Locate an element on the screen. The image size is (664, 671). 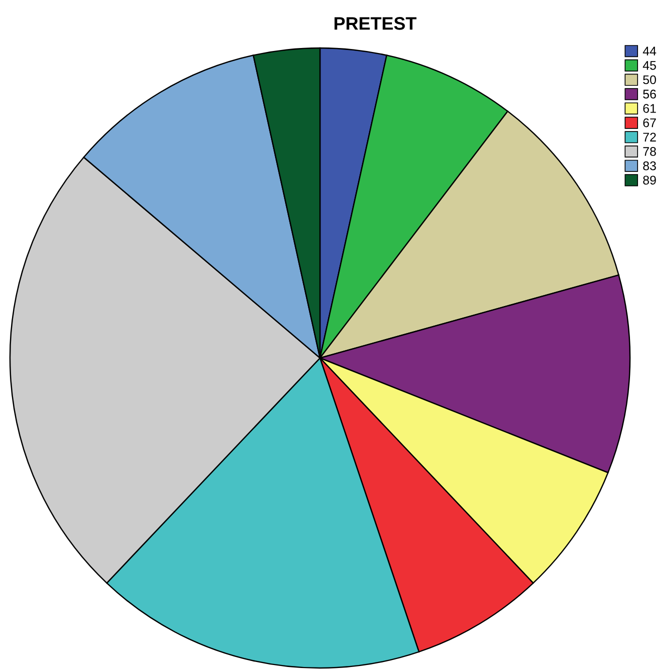
legend-label: 67 is located at coordinates (649, 123).